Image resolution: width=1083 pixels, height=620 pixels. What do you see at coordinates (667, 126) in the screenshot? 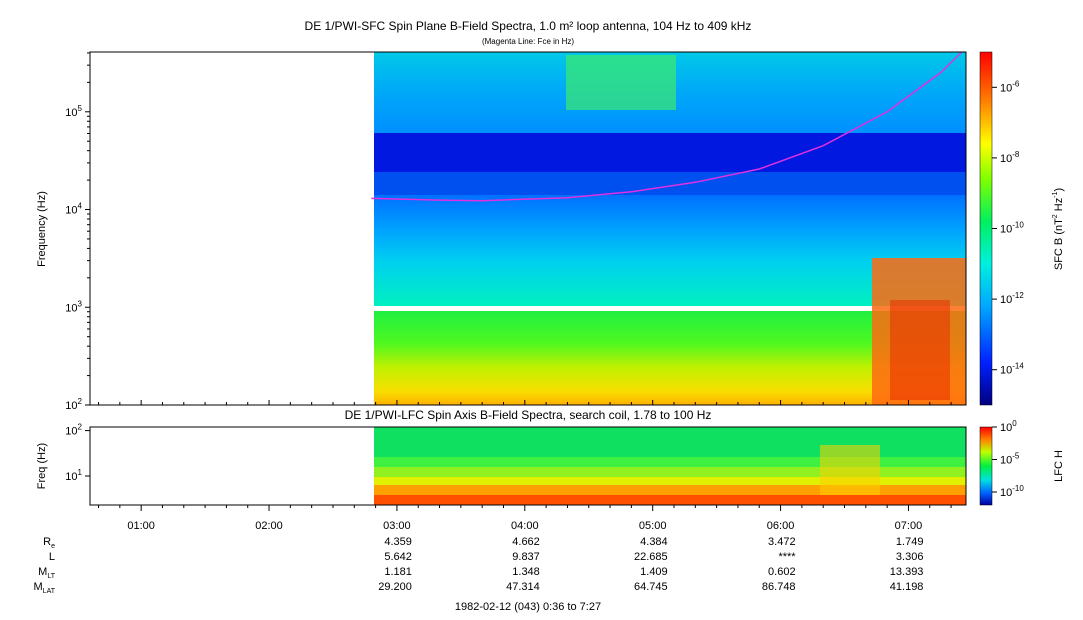
I see `fce-line` at bounding box center [667, 126].